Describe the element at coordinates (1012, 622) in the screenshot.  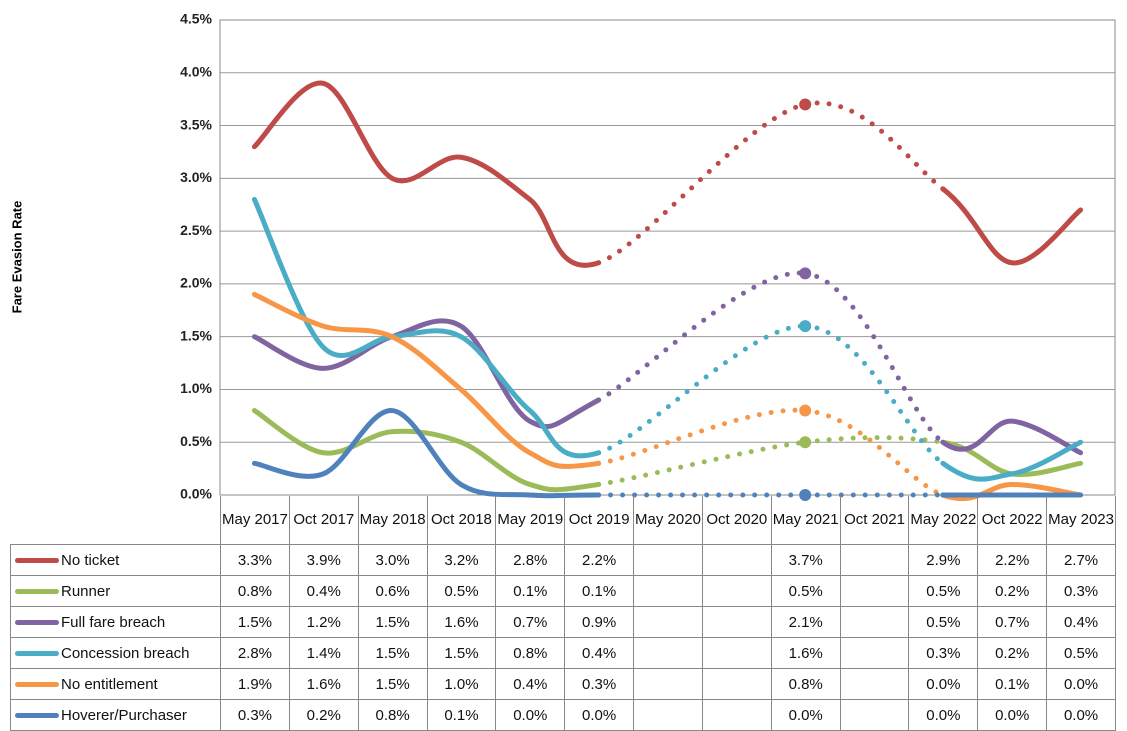
I see `table-cell: 0.7%` at that location.